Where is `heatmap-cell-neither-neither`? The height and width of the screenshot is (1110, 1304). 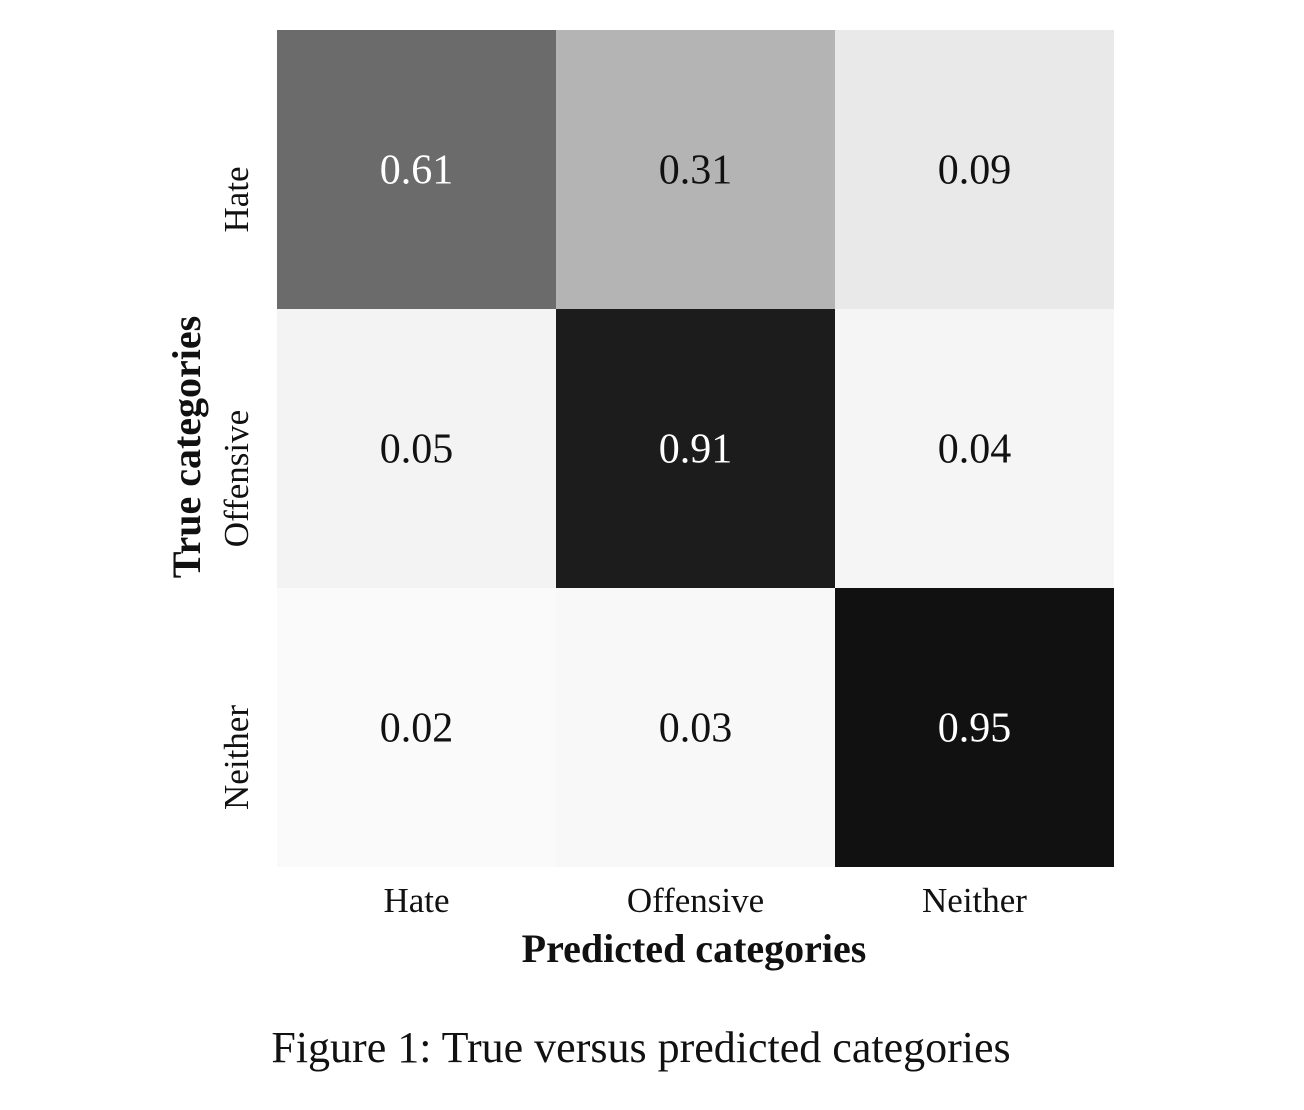 heatmap-cell-neither-neither is located at coordinates (974, 727).